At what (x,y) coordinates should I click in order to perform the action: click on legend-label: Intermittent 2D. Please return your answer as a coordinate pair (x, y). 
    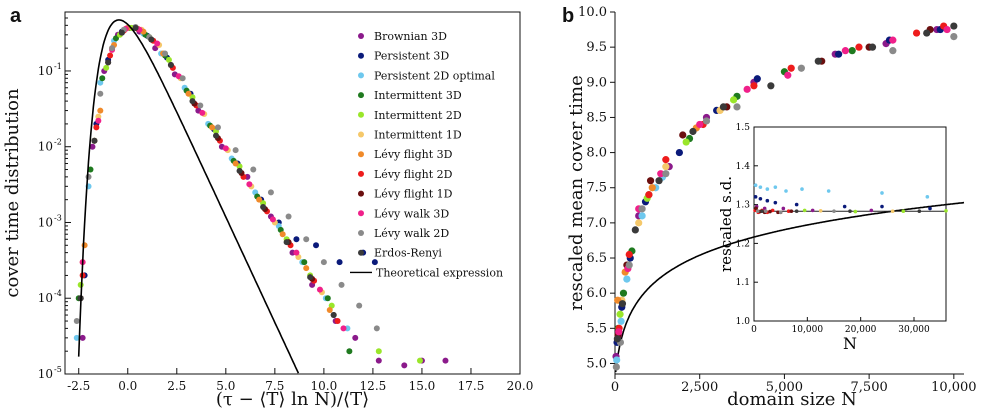
    Looking at the image, I should click on (418, 115).